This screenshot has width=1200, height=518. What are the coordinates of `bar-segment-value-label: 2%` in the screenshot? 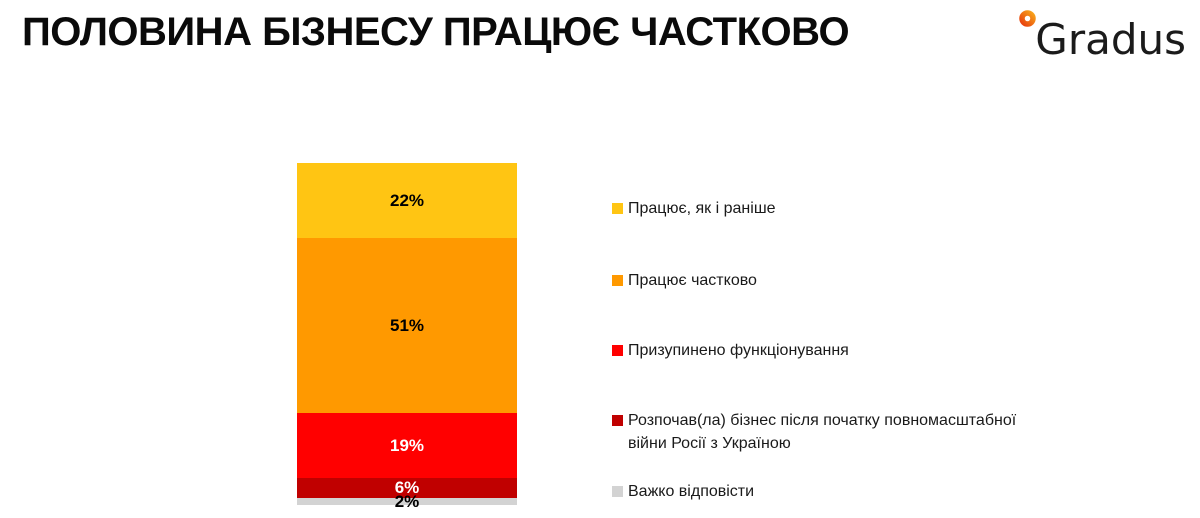 It's located at (407, 502).